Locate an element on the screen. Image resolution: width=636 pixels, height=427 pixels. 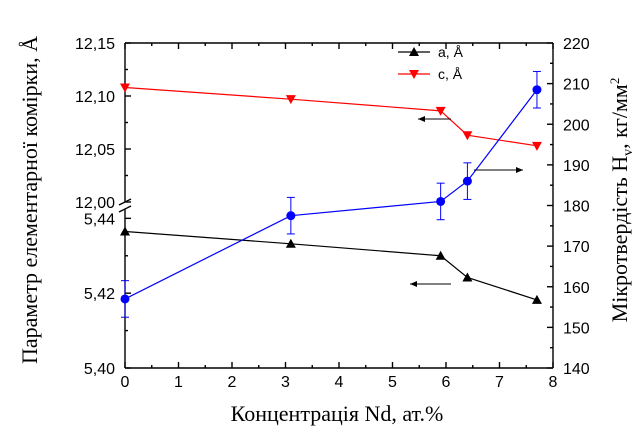
left-y-tick-label-upper: 12,05 is located at coordinates (95, 150).